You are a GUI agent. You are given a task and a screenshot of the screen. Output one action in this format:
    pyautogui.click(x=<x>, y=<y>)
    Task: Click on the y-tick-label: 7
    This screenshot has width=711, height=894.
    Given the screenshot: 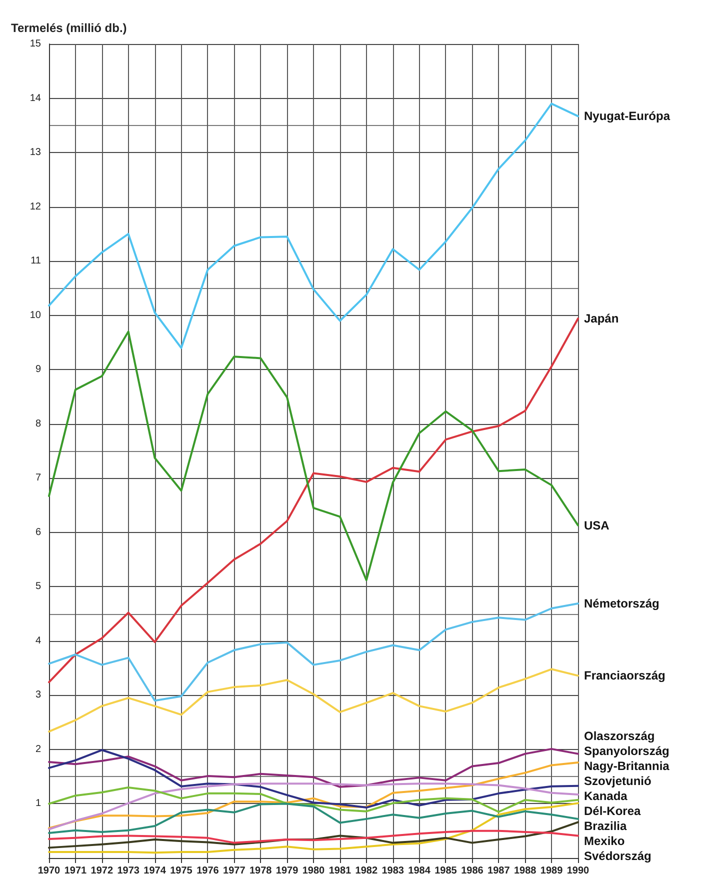 What is the action you would take?
    pyautogui.click(x=38, y=478)
    